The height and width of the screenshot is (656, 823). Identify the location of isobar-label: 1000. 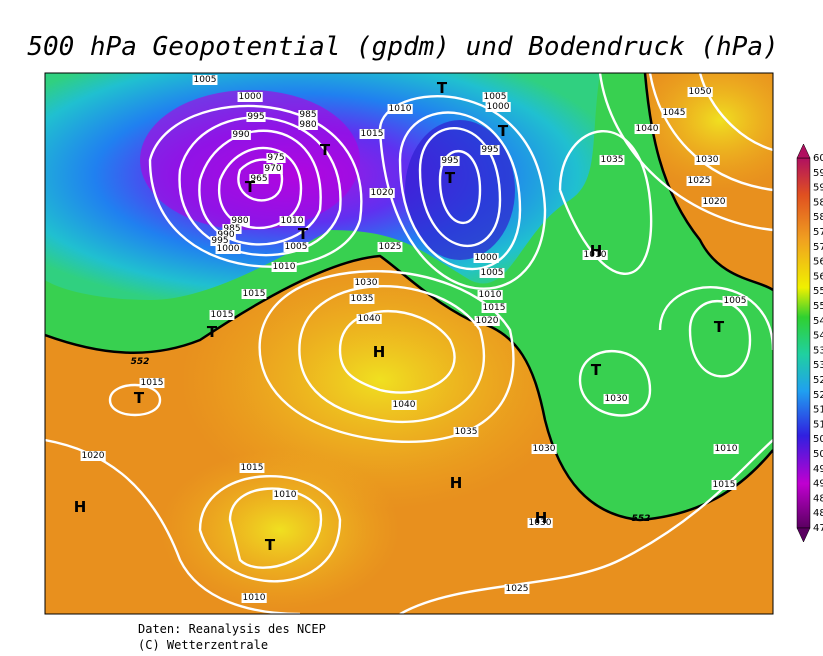
(498, 107).